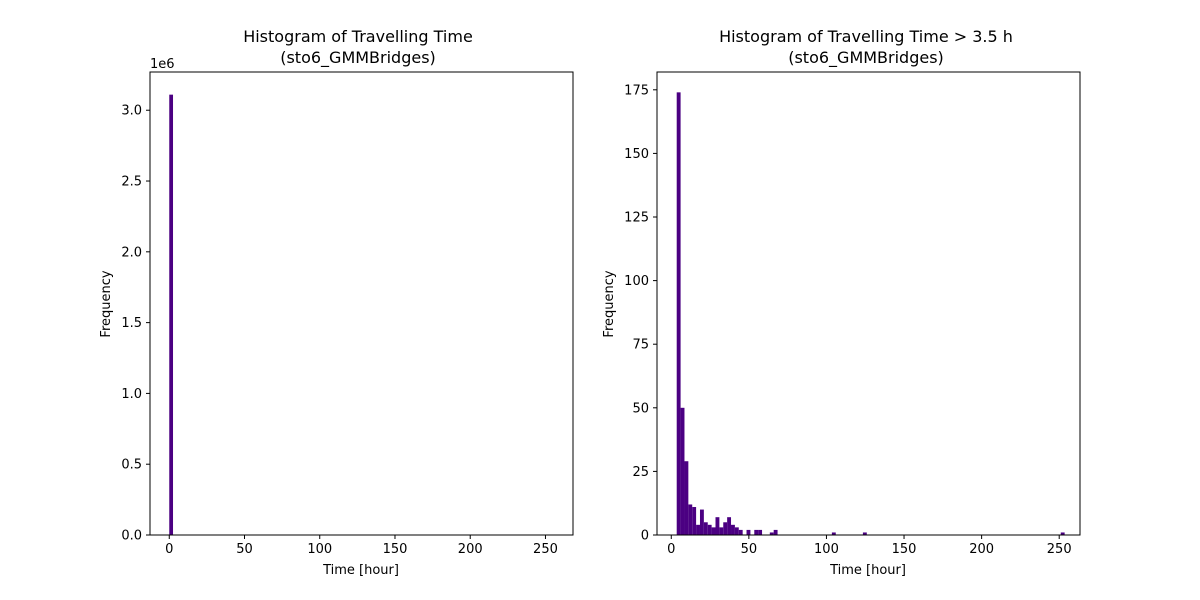 This screenshot has height=600, width=1200. I want to click on y-axis-ticks: 0 25 50 75 100 125 150 175, so click(640, 313).